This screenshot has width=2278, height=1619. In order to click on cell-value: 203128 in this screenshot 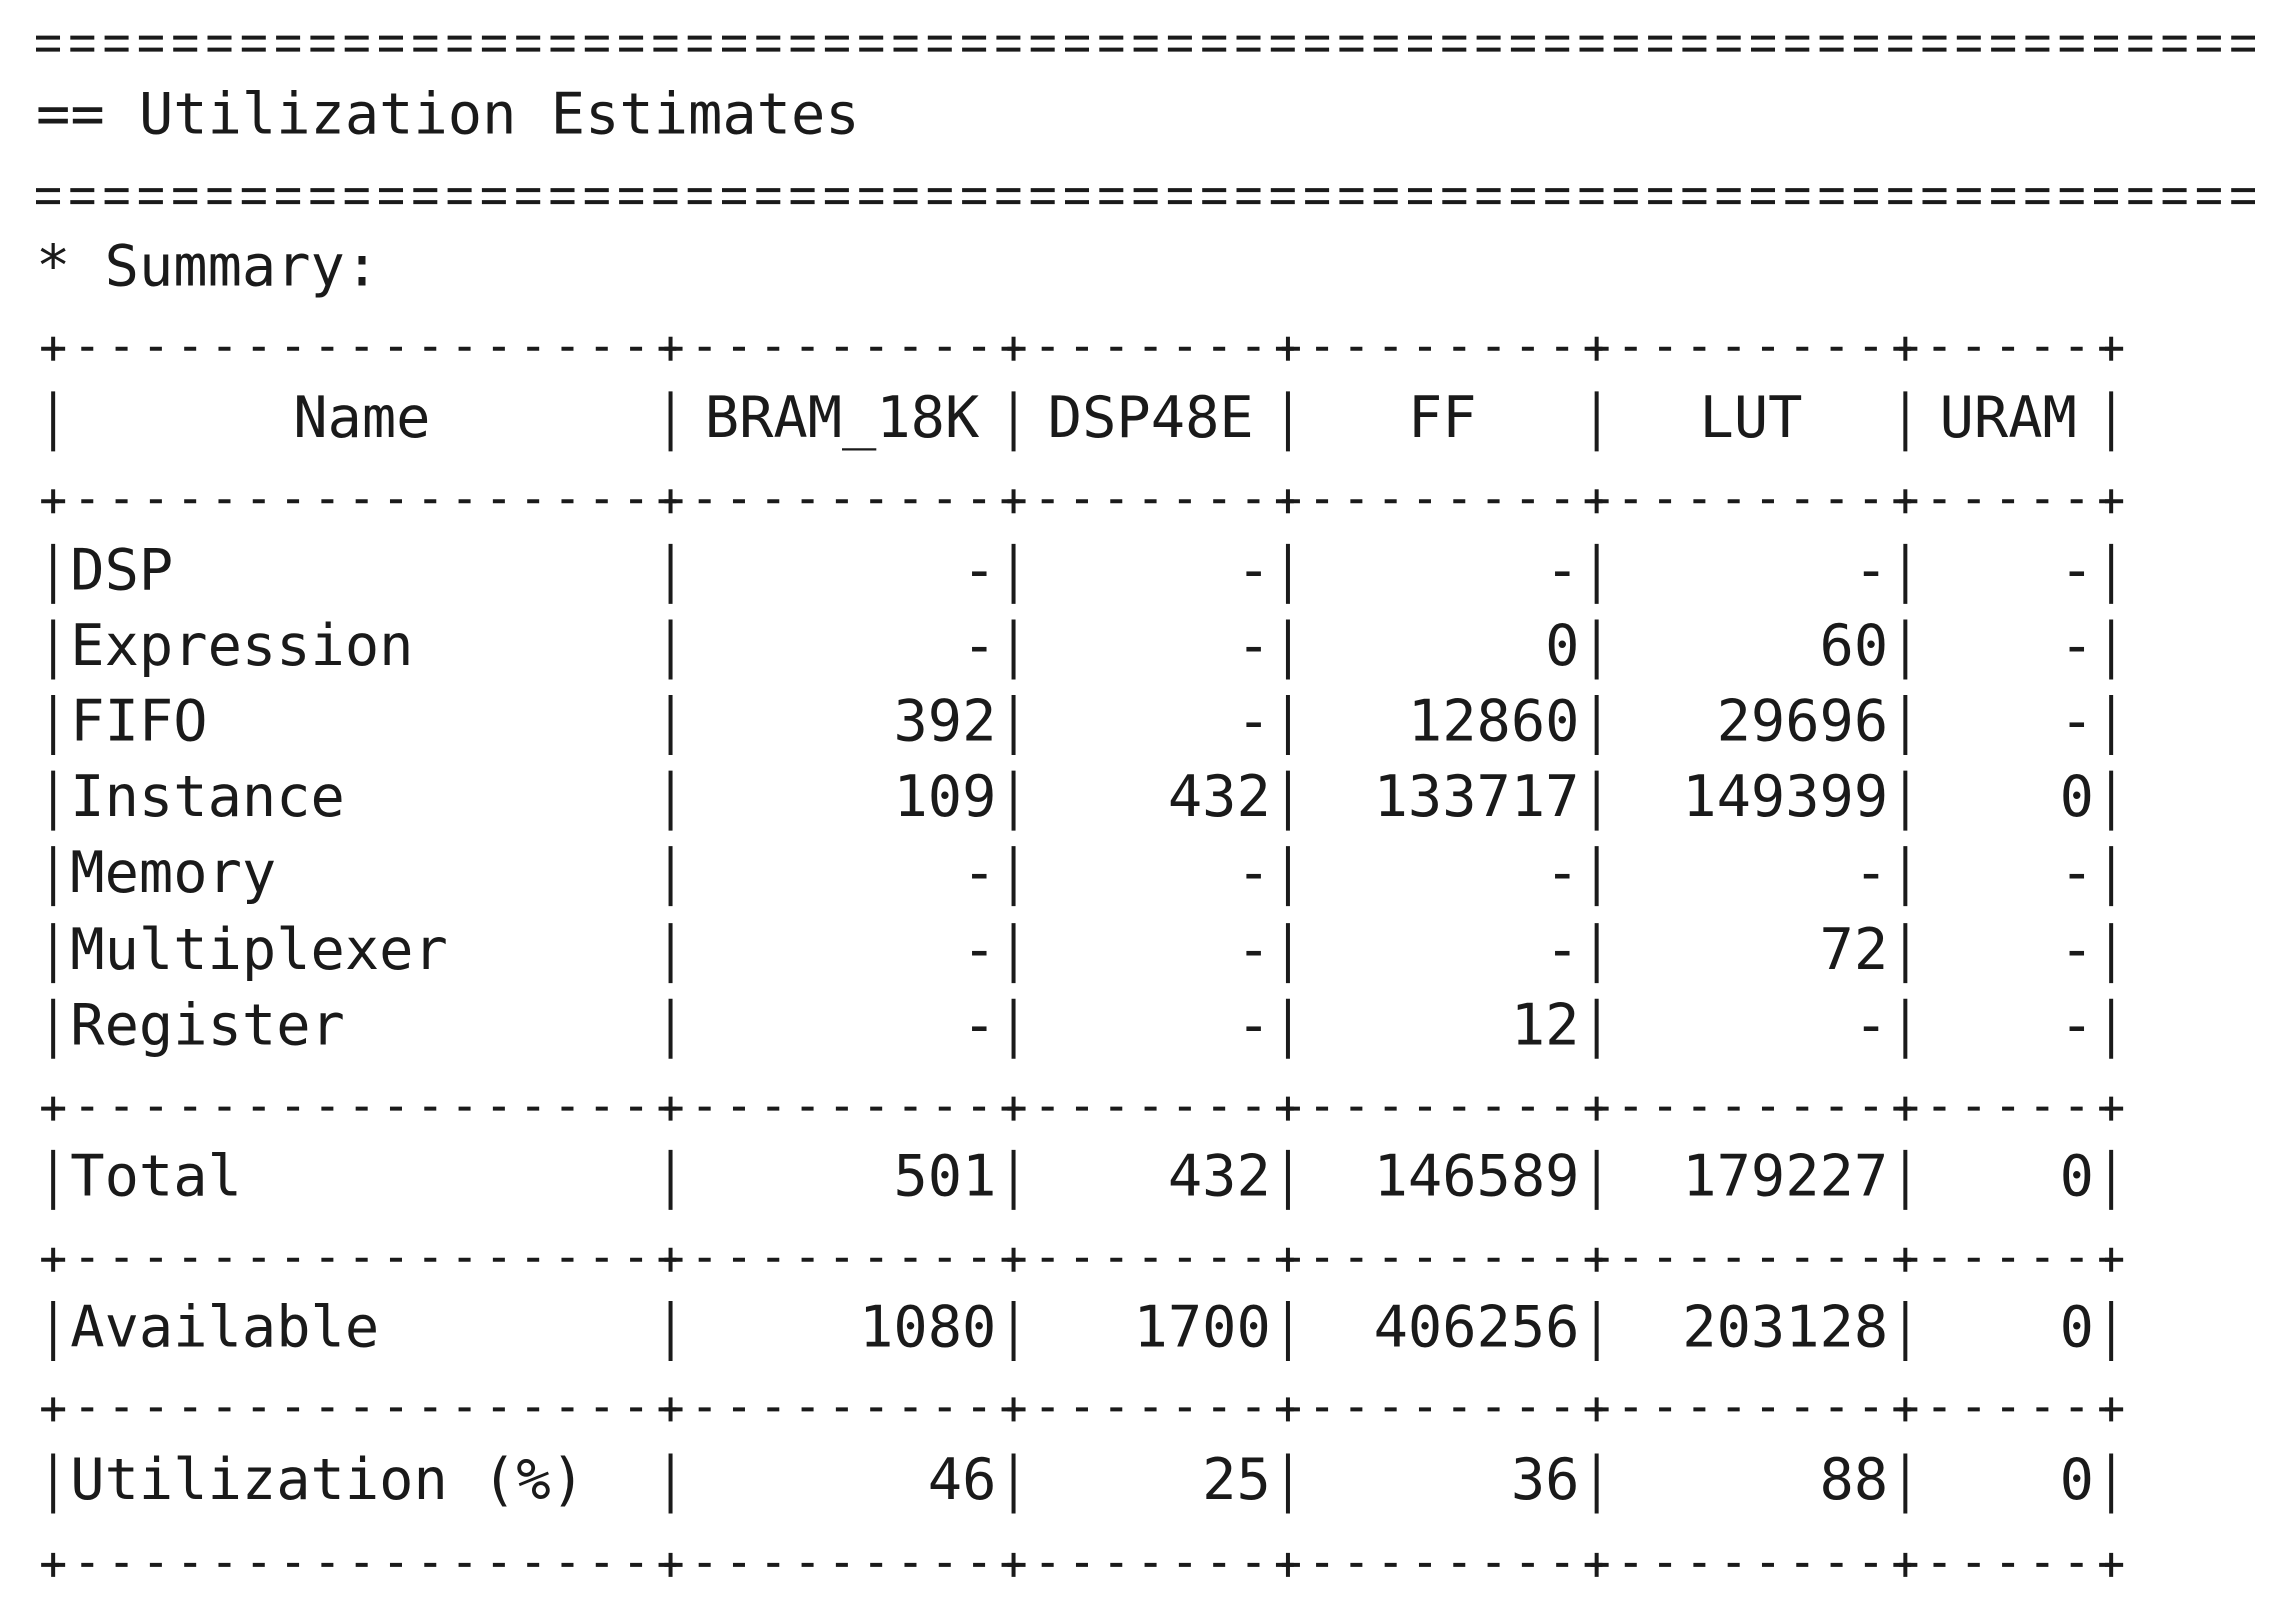, I will do `click(1785, 1328)`.